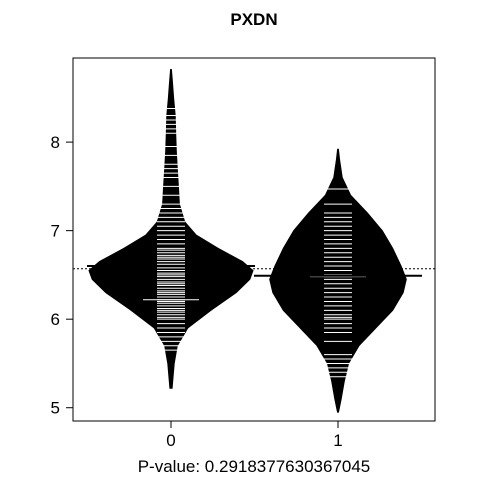  Describe the element at coordinates (337, 440) in the screenshot. I see `x-tick-label: 1` at that location.